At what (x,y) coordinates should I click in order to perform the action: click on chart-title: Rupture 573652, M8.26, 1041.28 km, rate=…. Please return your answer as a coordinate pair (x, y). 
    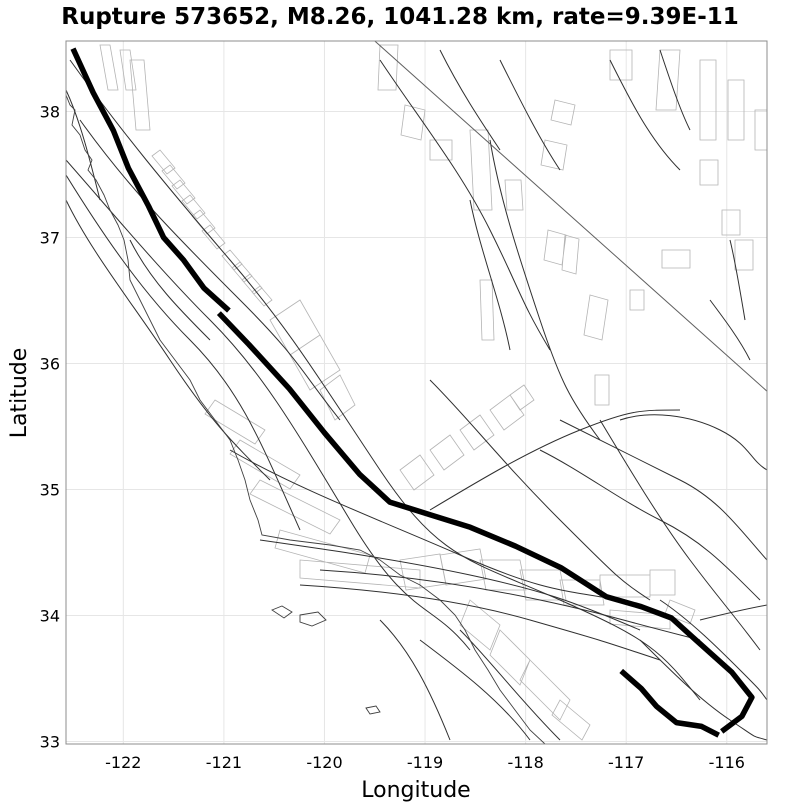
    Looking at the image, I should click on (400, 17).